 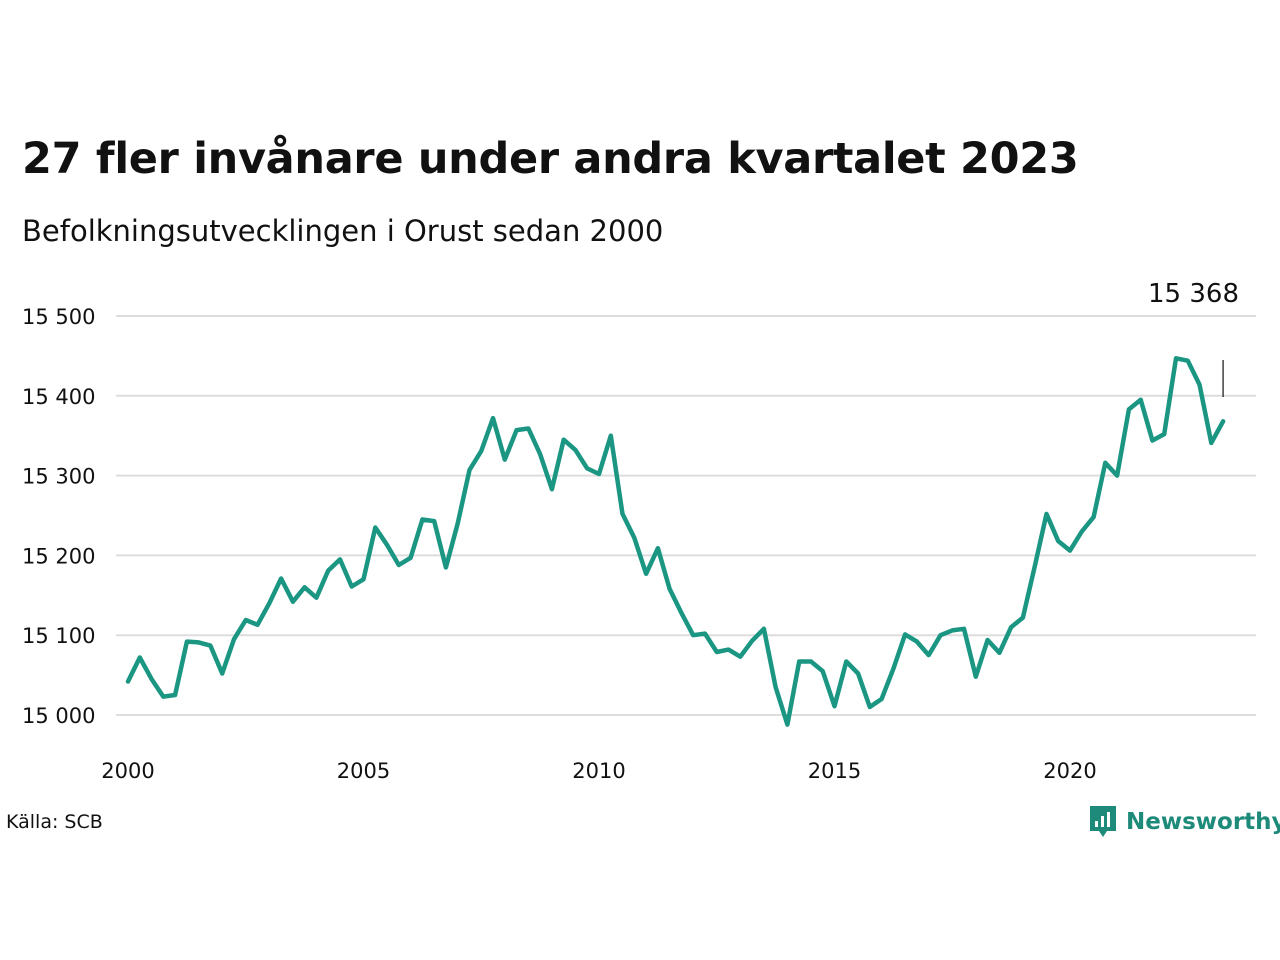 I want to click on y-tick-label: 15 000, so click(x=58, y=716).